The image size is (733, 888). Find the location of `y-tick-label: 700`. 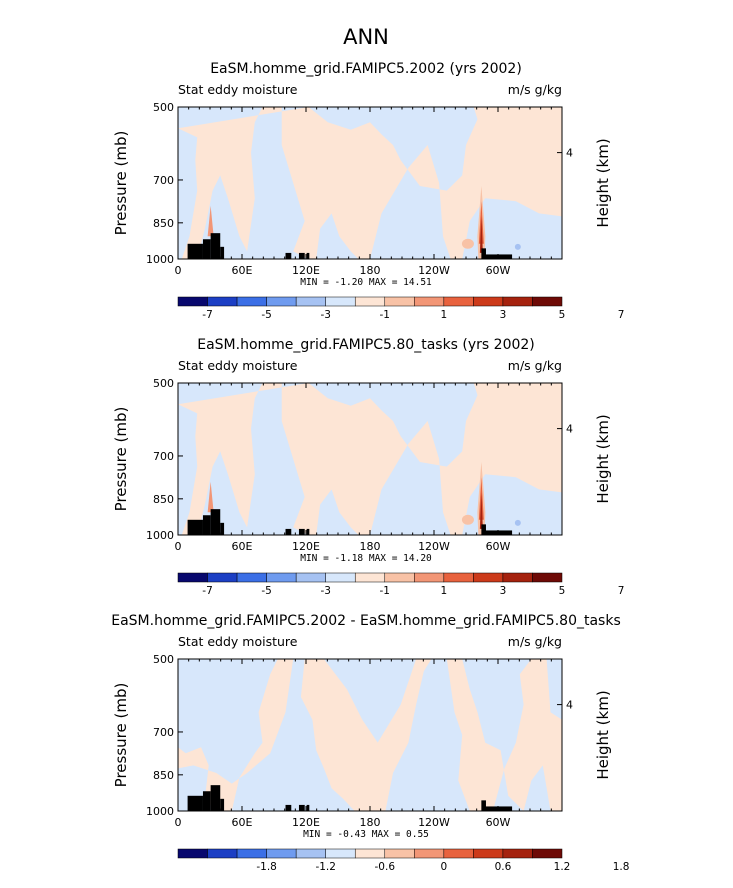

y-tick-label: 700 is located at coordinates (163, 732).